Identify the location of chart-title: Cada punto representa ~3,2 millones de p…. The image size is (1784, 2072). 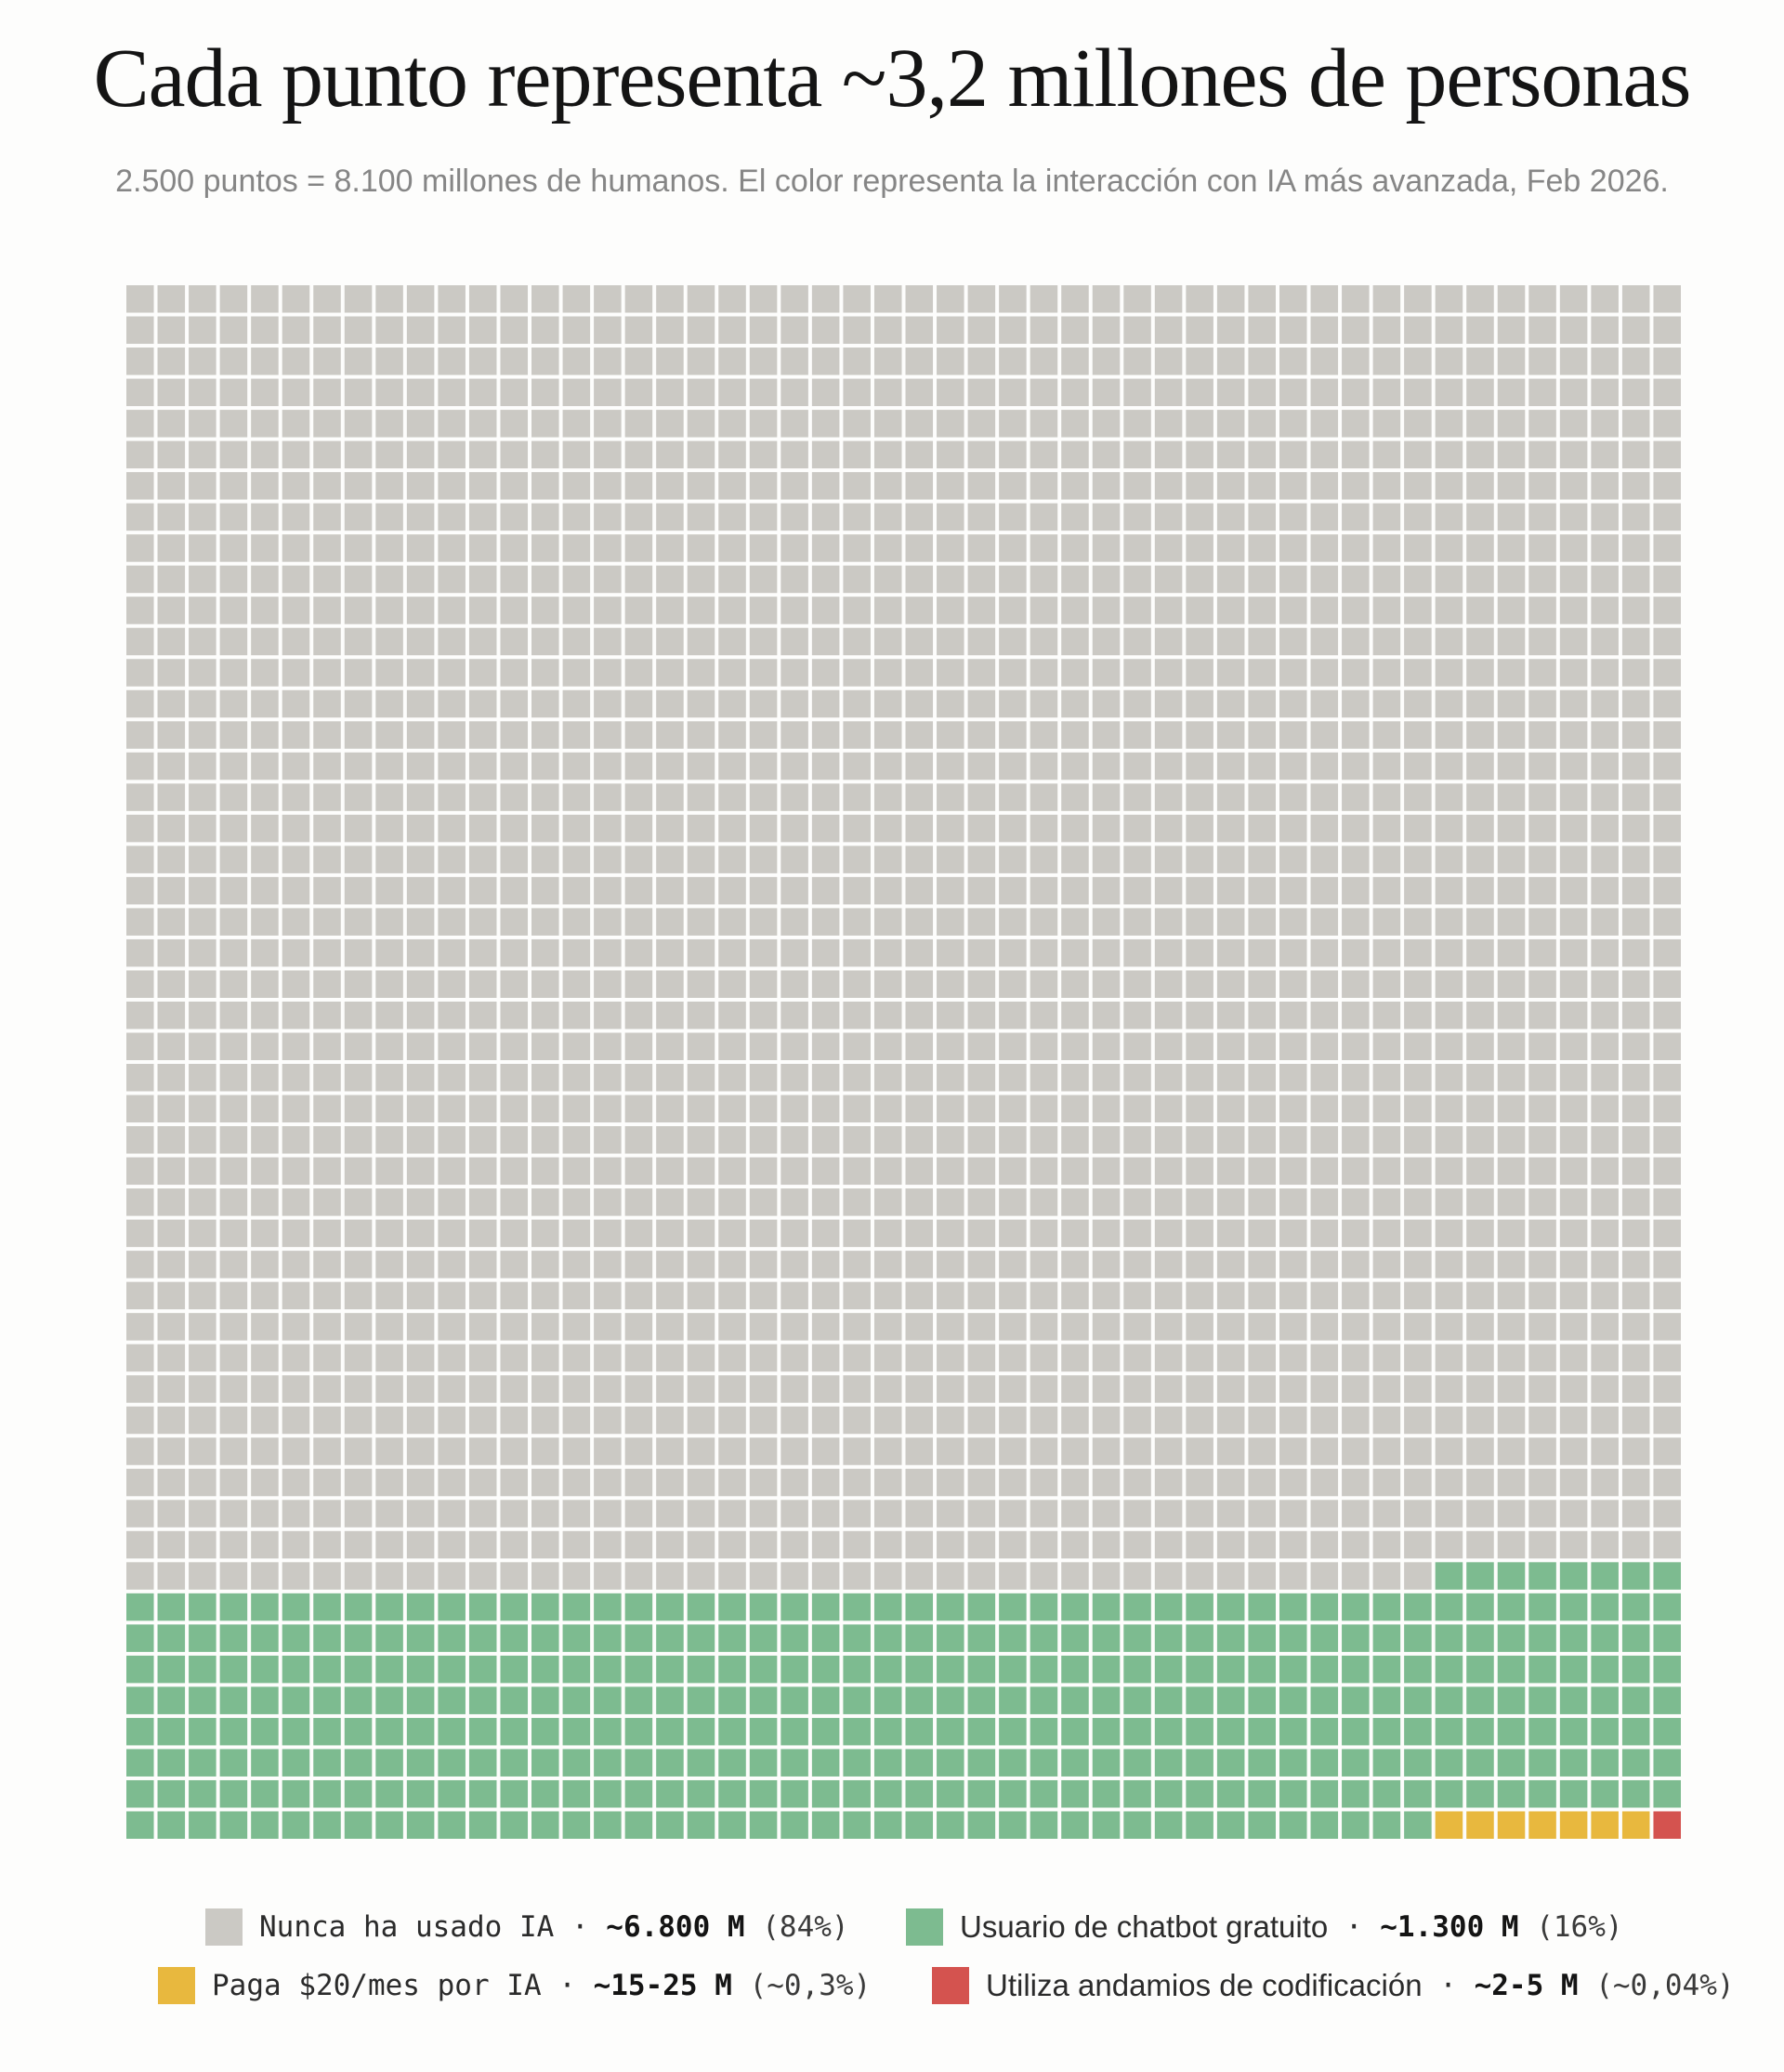
(892, 79).